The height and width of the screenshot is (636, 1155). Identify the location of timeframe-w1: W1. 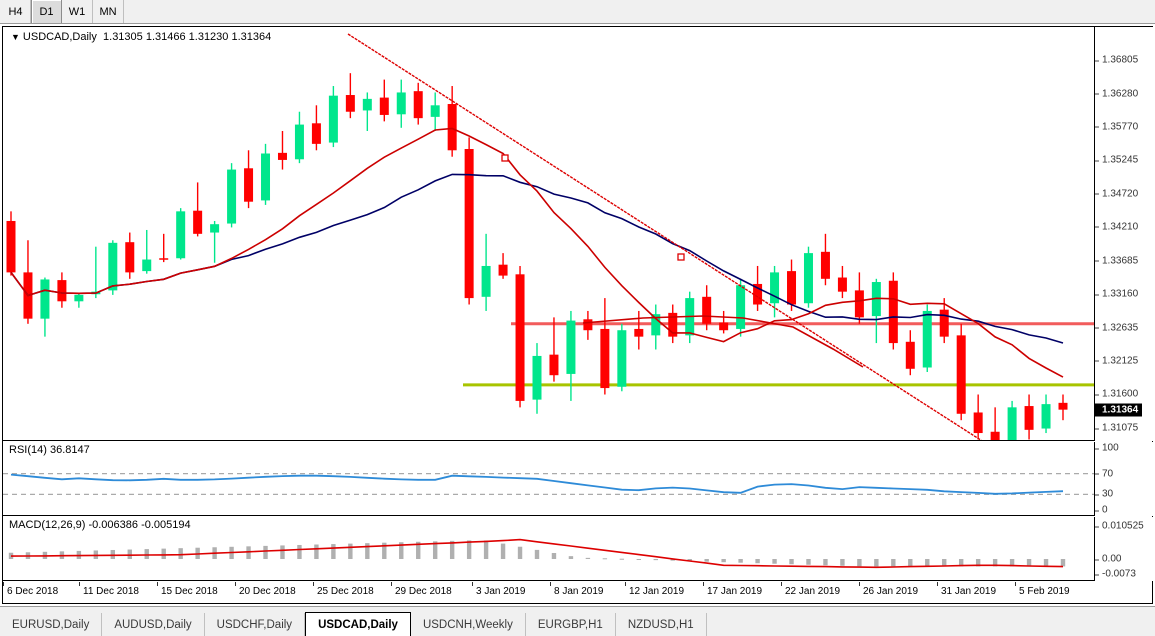
(77, 11).